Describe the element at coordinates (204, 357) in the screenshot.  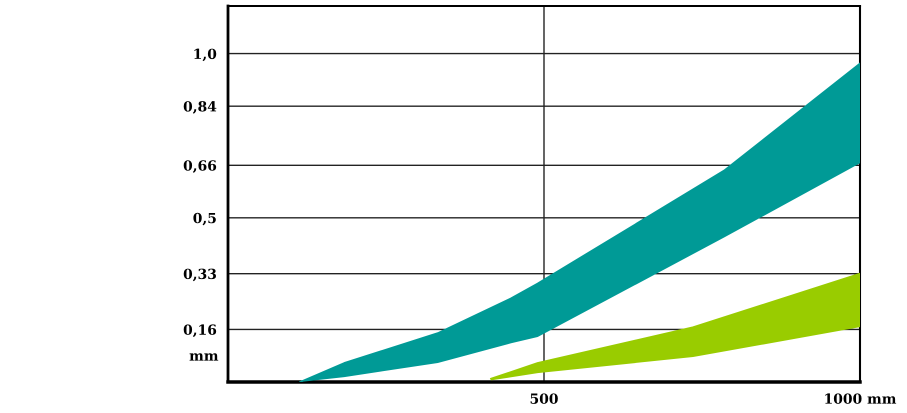
I see `y-axis-title: mm` at that location.